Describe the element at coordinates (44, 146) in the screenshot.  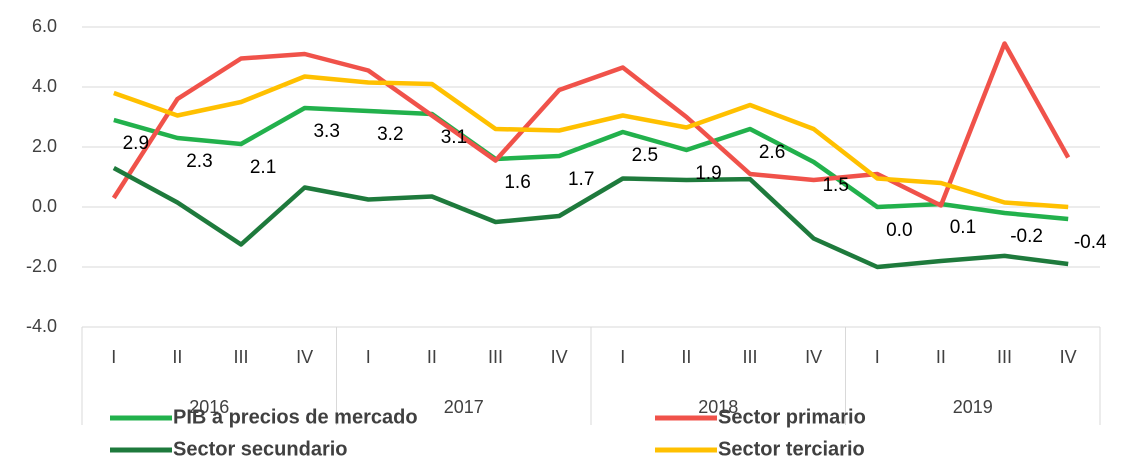
I see `y-tick-label: 2.0` at that location.